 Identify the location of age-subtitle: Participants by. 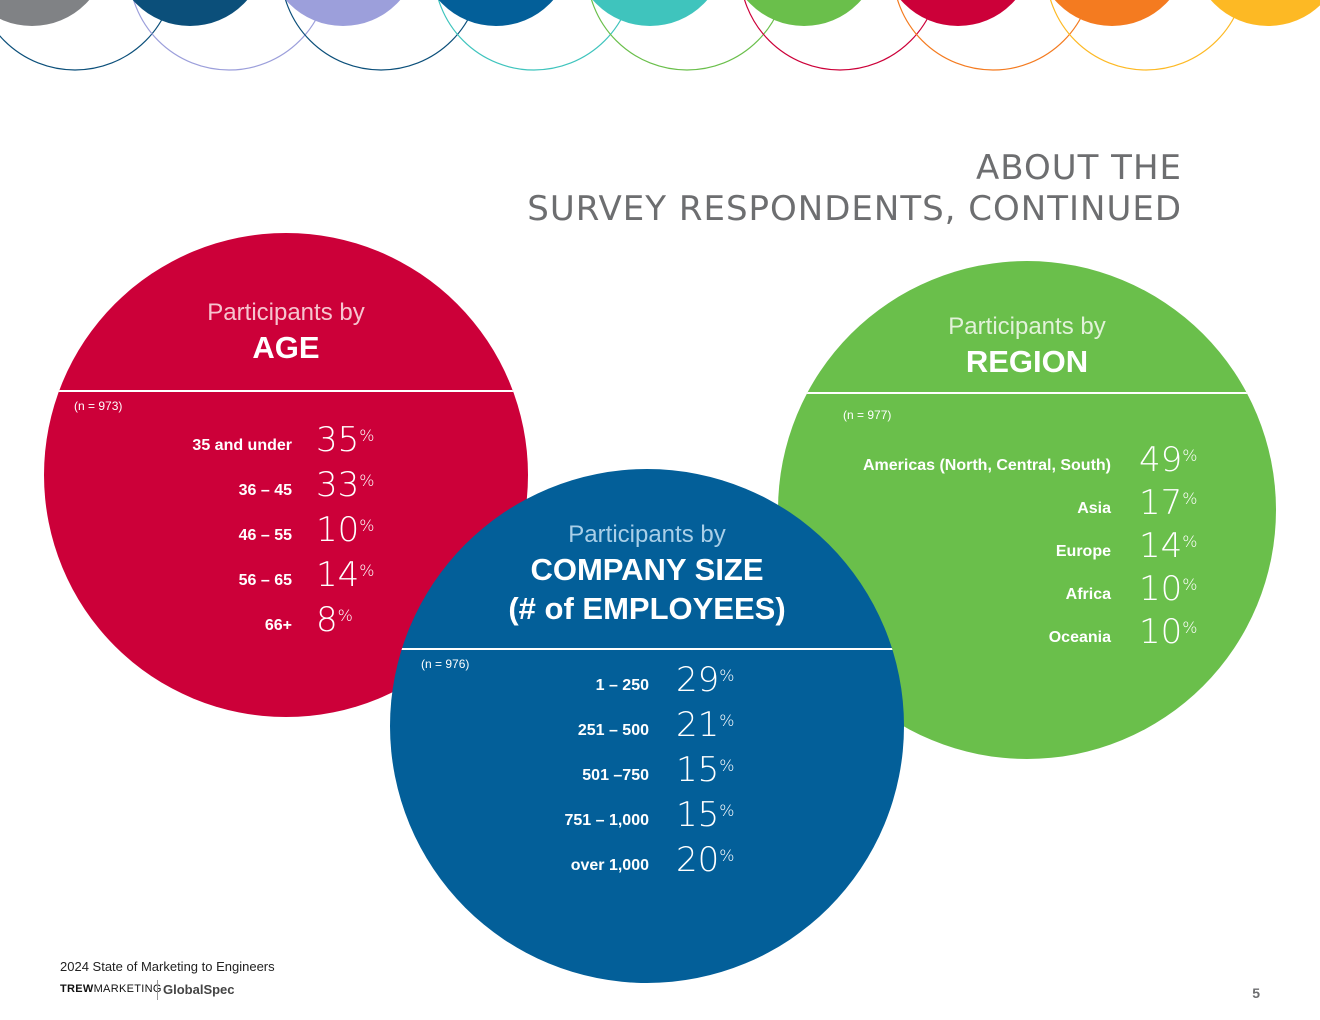
(286, 312).